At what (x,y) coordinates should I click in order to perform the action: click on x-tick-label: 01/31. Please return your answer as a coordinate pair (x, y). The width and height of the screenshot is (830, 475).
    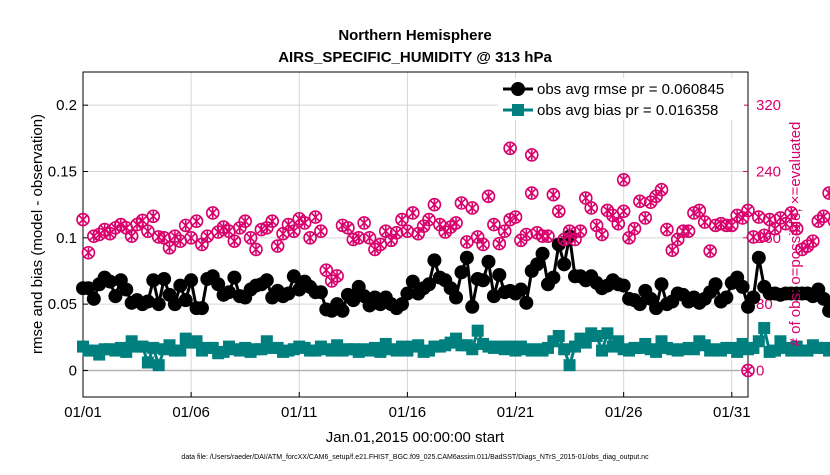
    Looking at the image, I should click on (732, 412).